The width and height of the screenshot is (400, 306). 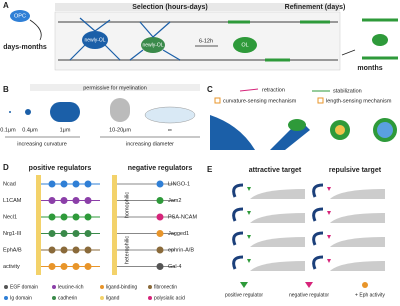 I want to click on legend-label: polysialic acid, so click(x=169, y=298).